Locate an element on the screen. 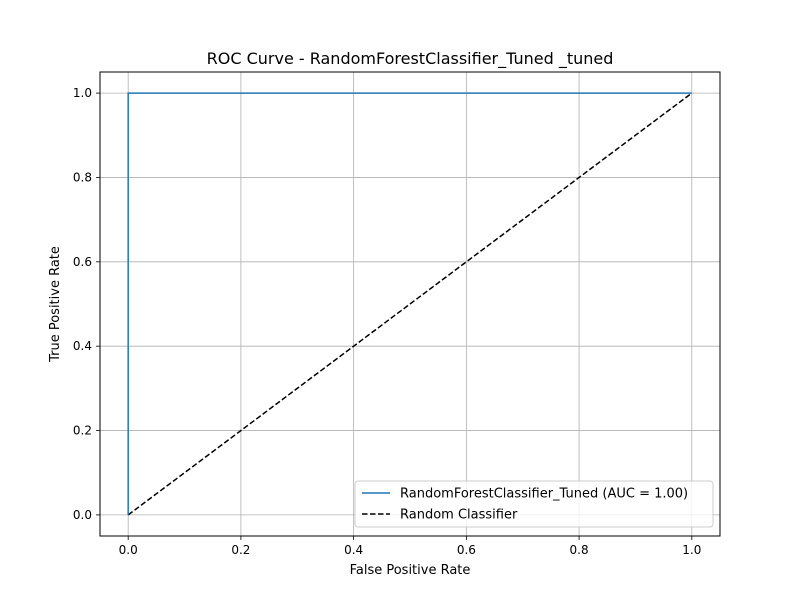 This screenshot has width=800, height=600. y-tick-label: 0.8 is located at coordinates (82, 177).